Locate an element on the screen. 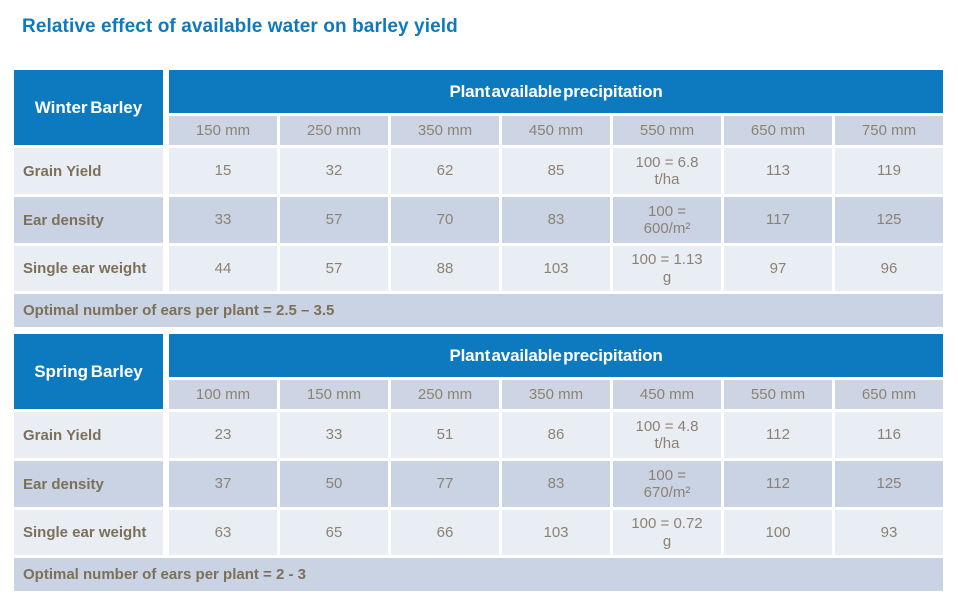  value-cell: 100 = 670/m² is located at coordinates (667, 484).